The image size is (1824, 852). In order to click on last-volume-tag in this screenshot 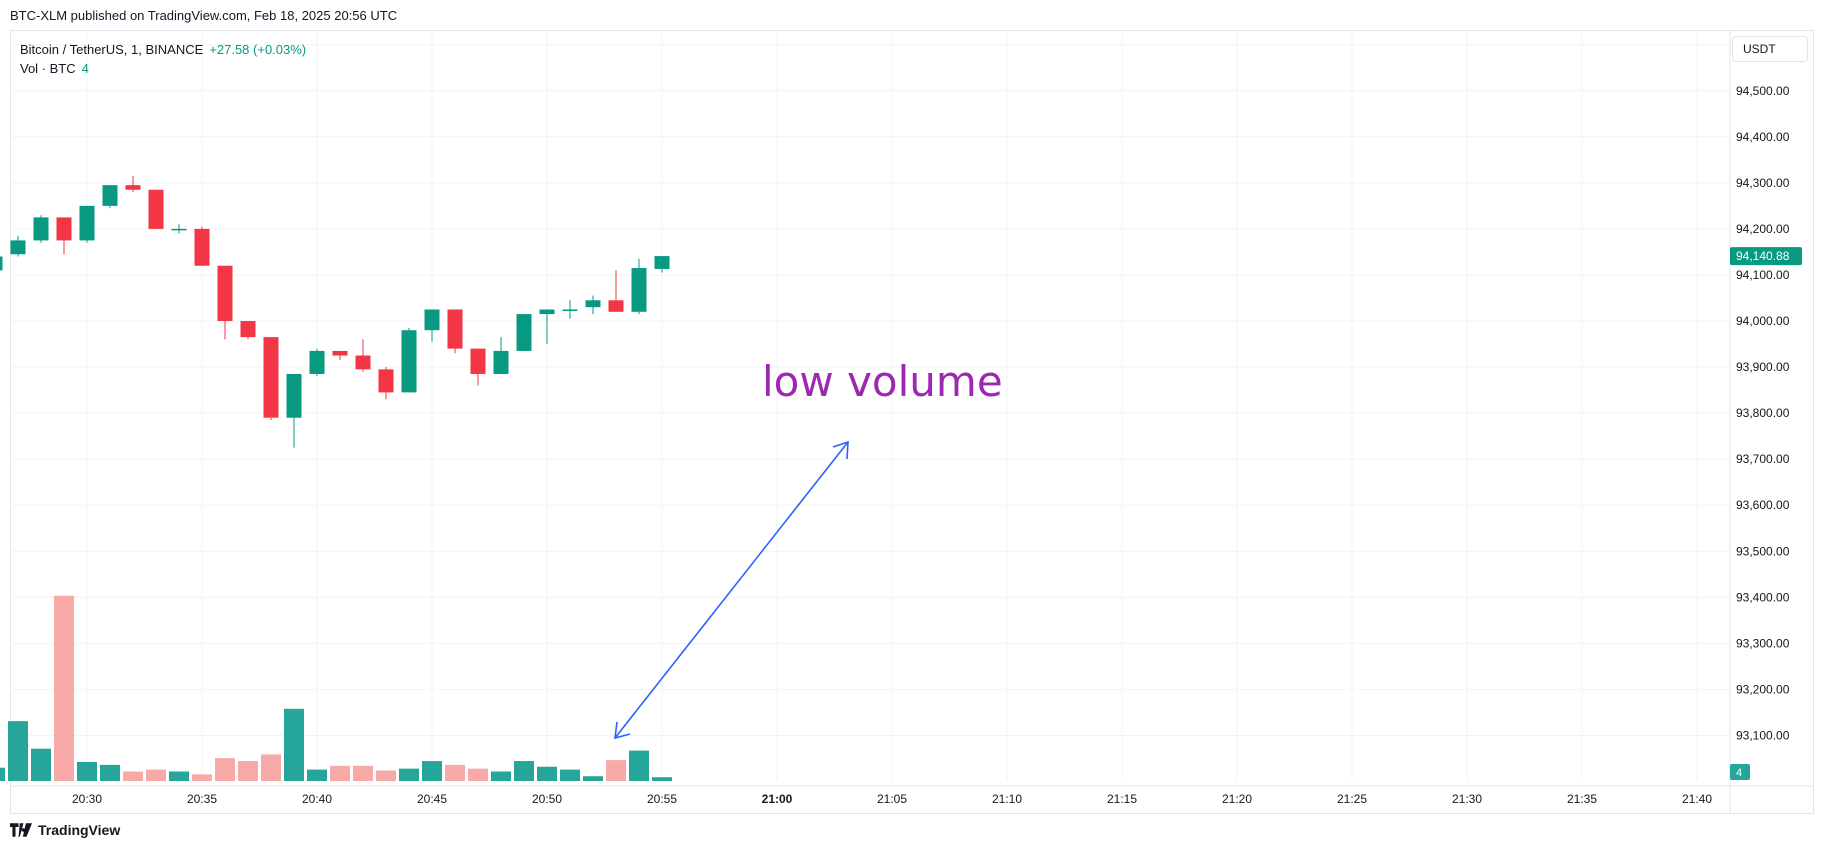, I will do `click(1740, 772)`.